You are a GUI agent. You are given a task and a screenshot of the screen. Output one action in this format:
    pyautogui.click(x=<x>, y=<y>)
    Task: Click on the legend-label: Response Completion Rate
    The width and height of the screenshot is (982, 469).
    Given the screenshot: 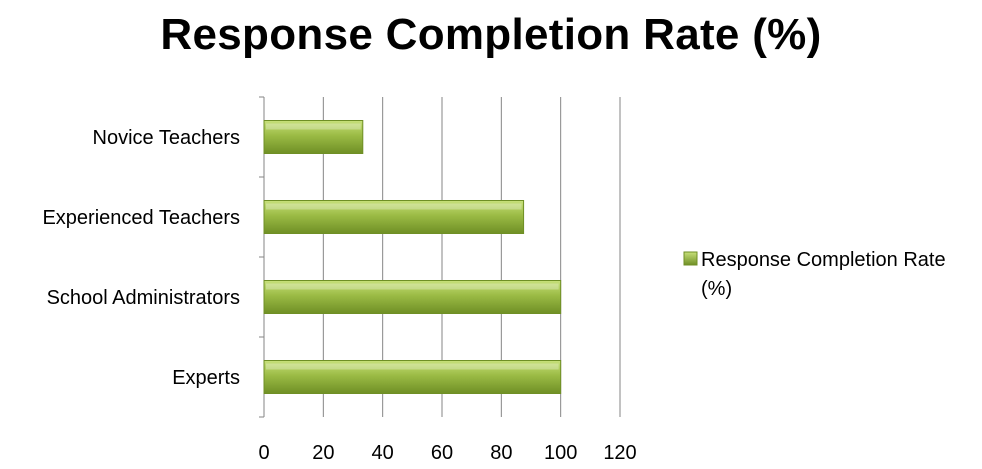 What is the action you would take?
    pyautogui.click(x=823, y=260)
    